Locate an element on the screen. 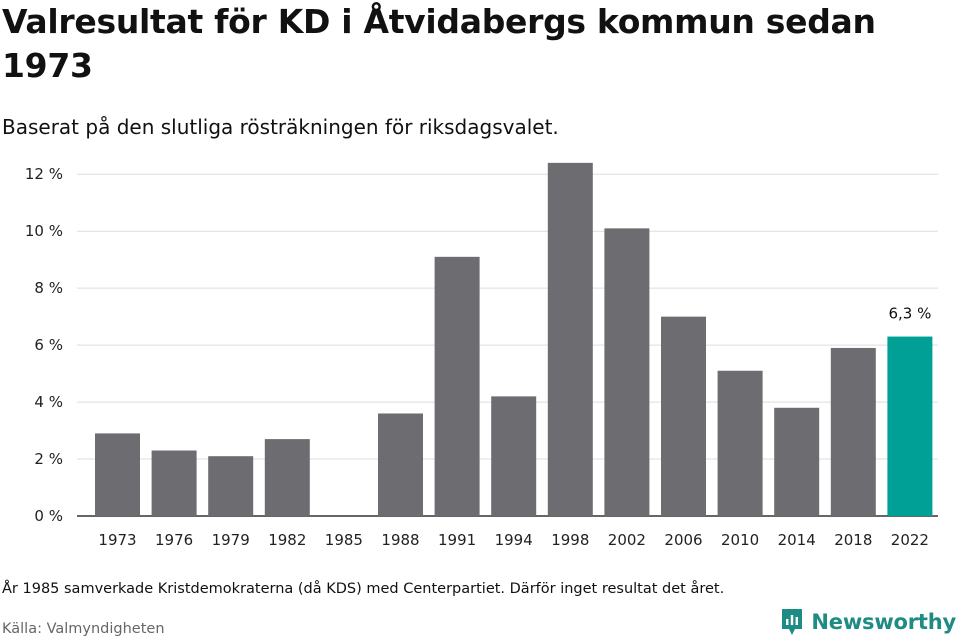 This screenshot has width=960, height=640. newsworthy-logo-icon is located at coordinates (792, 622).